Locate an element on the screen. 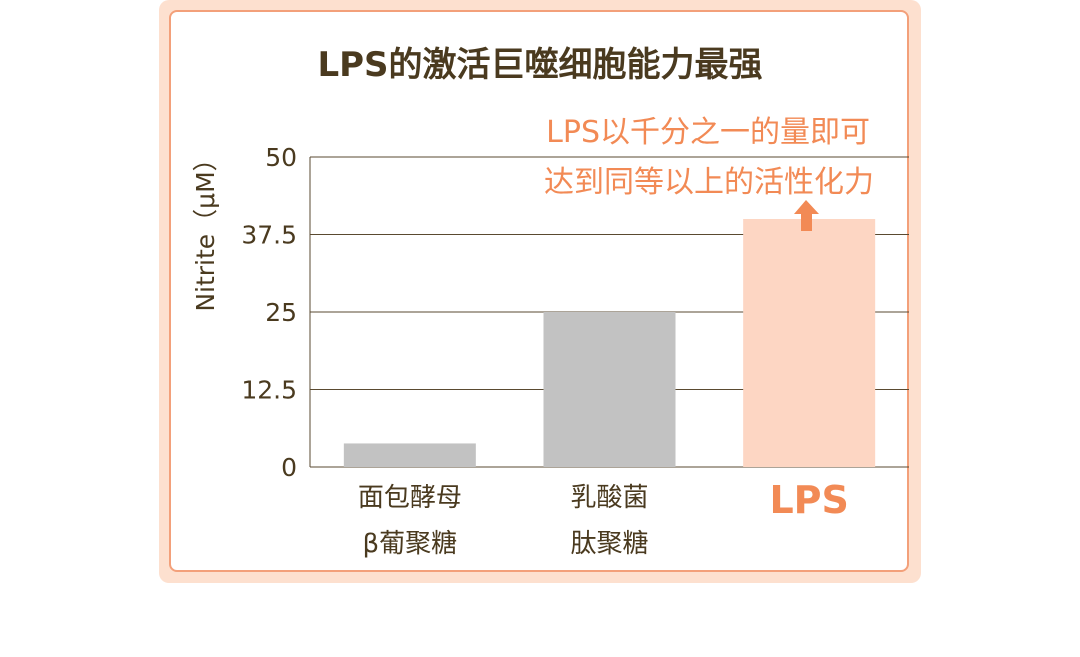  annotation-line-1: LPS以千分之一的量即可 is located at coordinates (708, 132).